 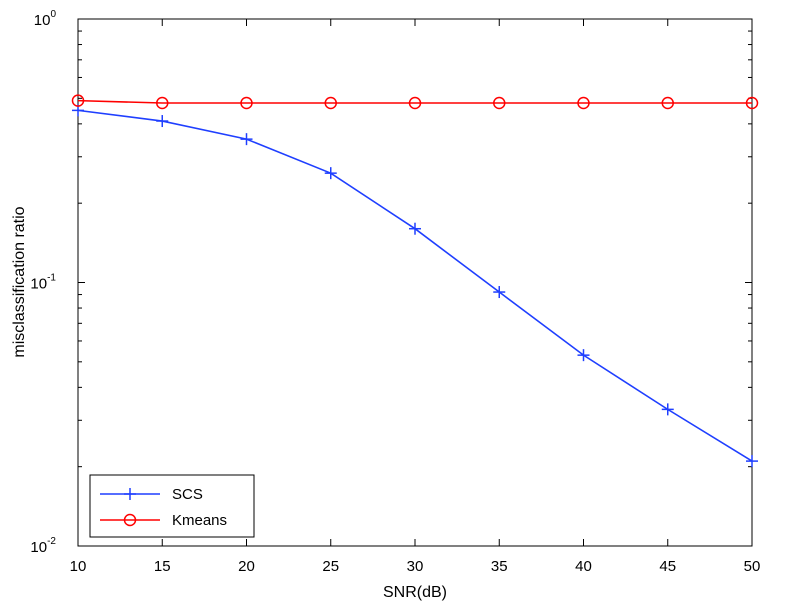 What do you see at coordinates (199, 520) in the screenshot?
I see `legend-label: Kmeans` at bounding box center [199, 520].